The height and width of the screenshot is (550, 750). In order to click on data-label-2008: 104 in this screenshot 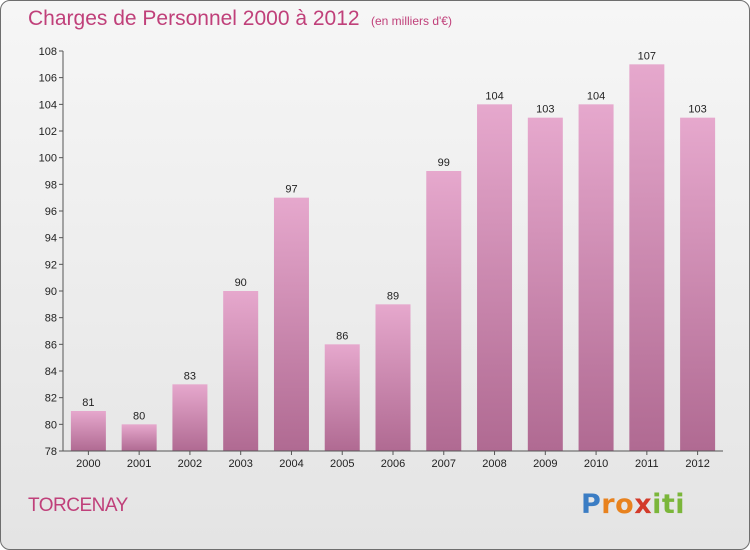, I will do `click(494, 96)`.